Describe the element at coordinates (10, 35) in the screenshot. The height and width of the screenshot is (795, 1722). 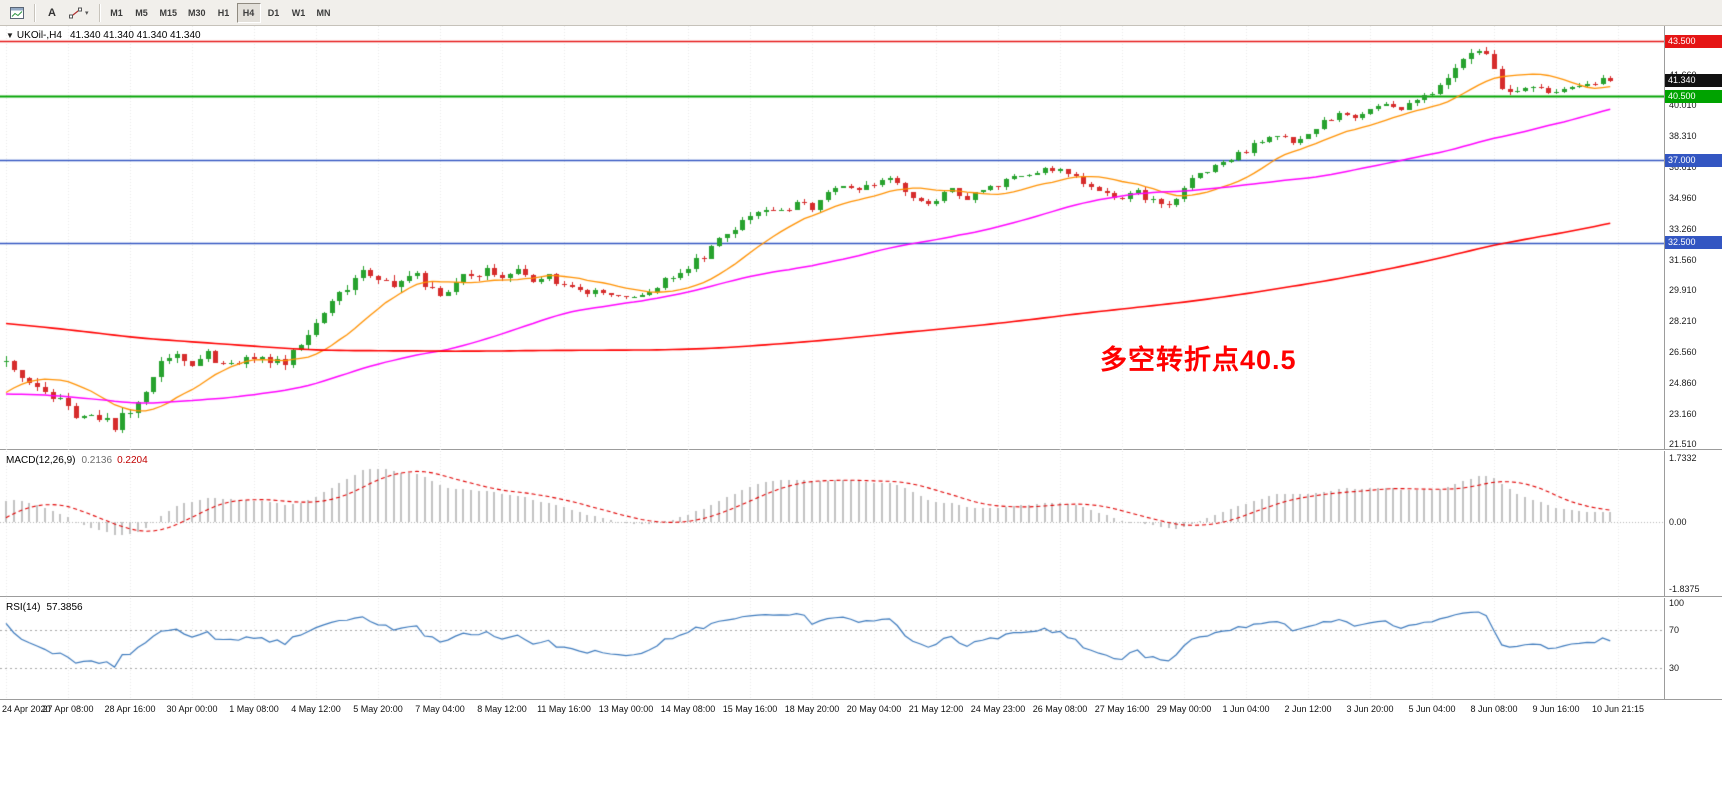
I see `collapse-arrow-icon: ▼` at that location.